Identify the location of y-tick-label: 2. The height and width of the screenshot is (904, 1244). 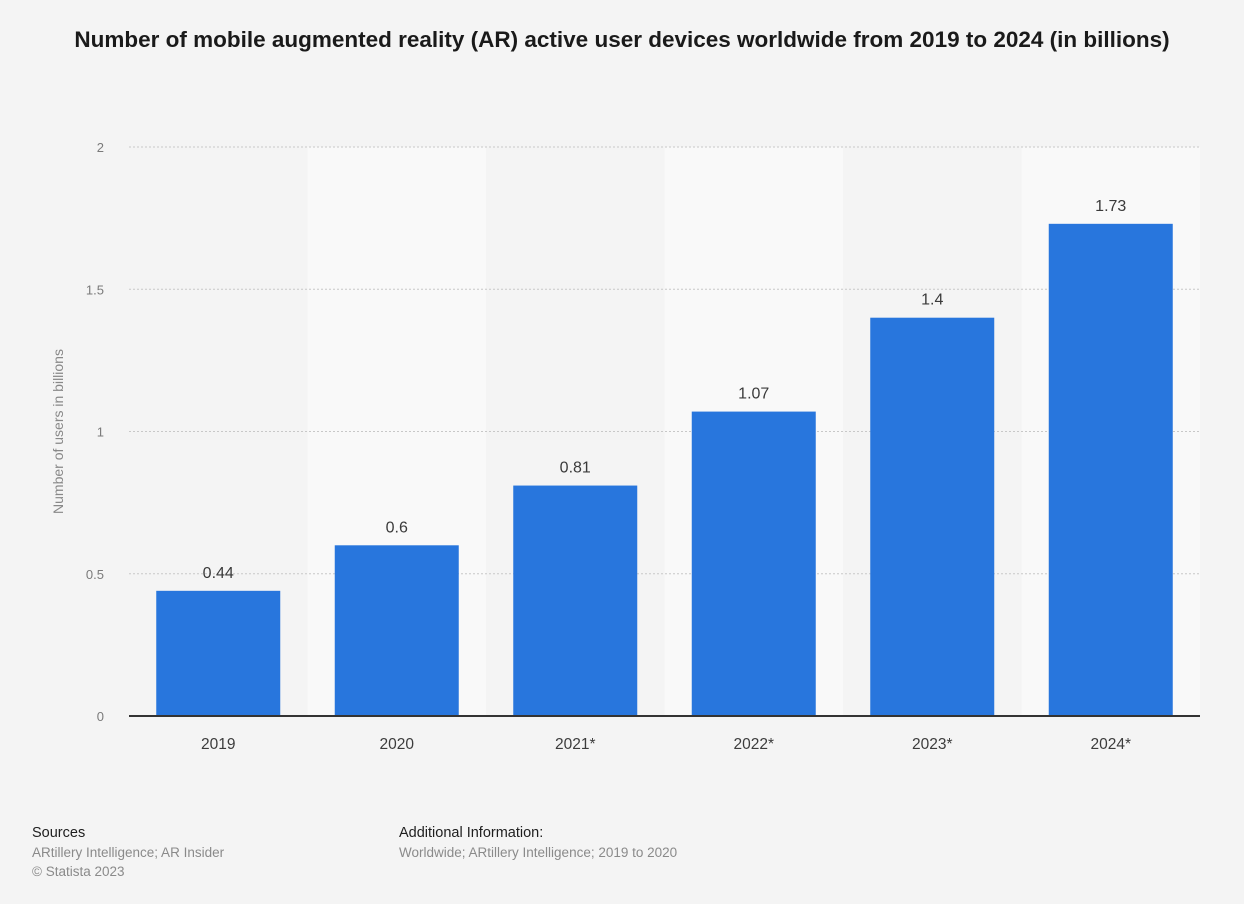
(100, 147).